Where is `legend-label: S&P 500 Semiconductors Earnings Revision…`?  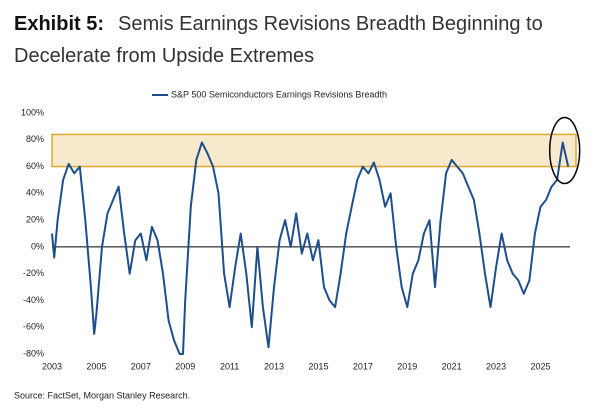
legend-label: S&P 500 Semiconductors Earnings Revision… is located at coordinates (279, 94).